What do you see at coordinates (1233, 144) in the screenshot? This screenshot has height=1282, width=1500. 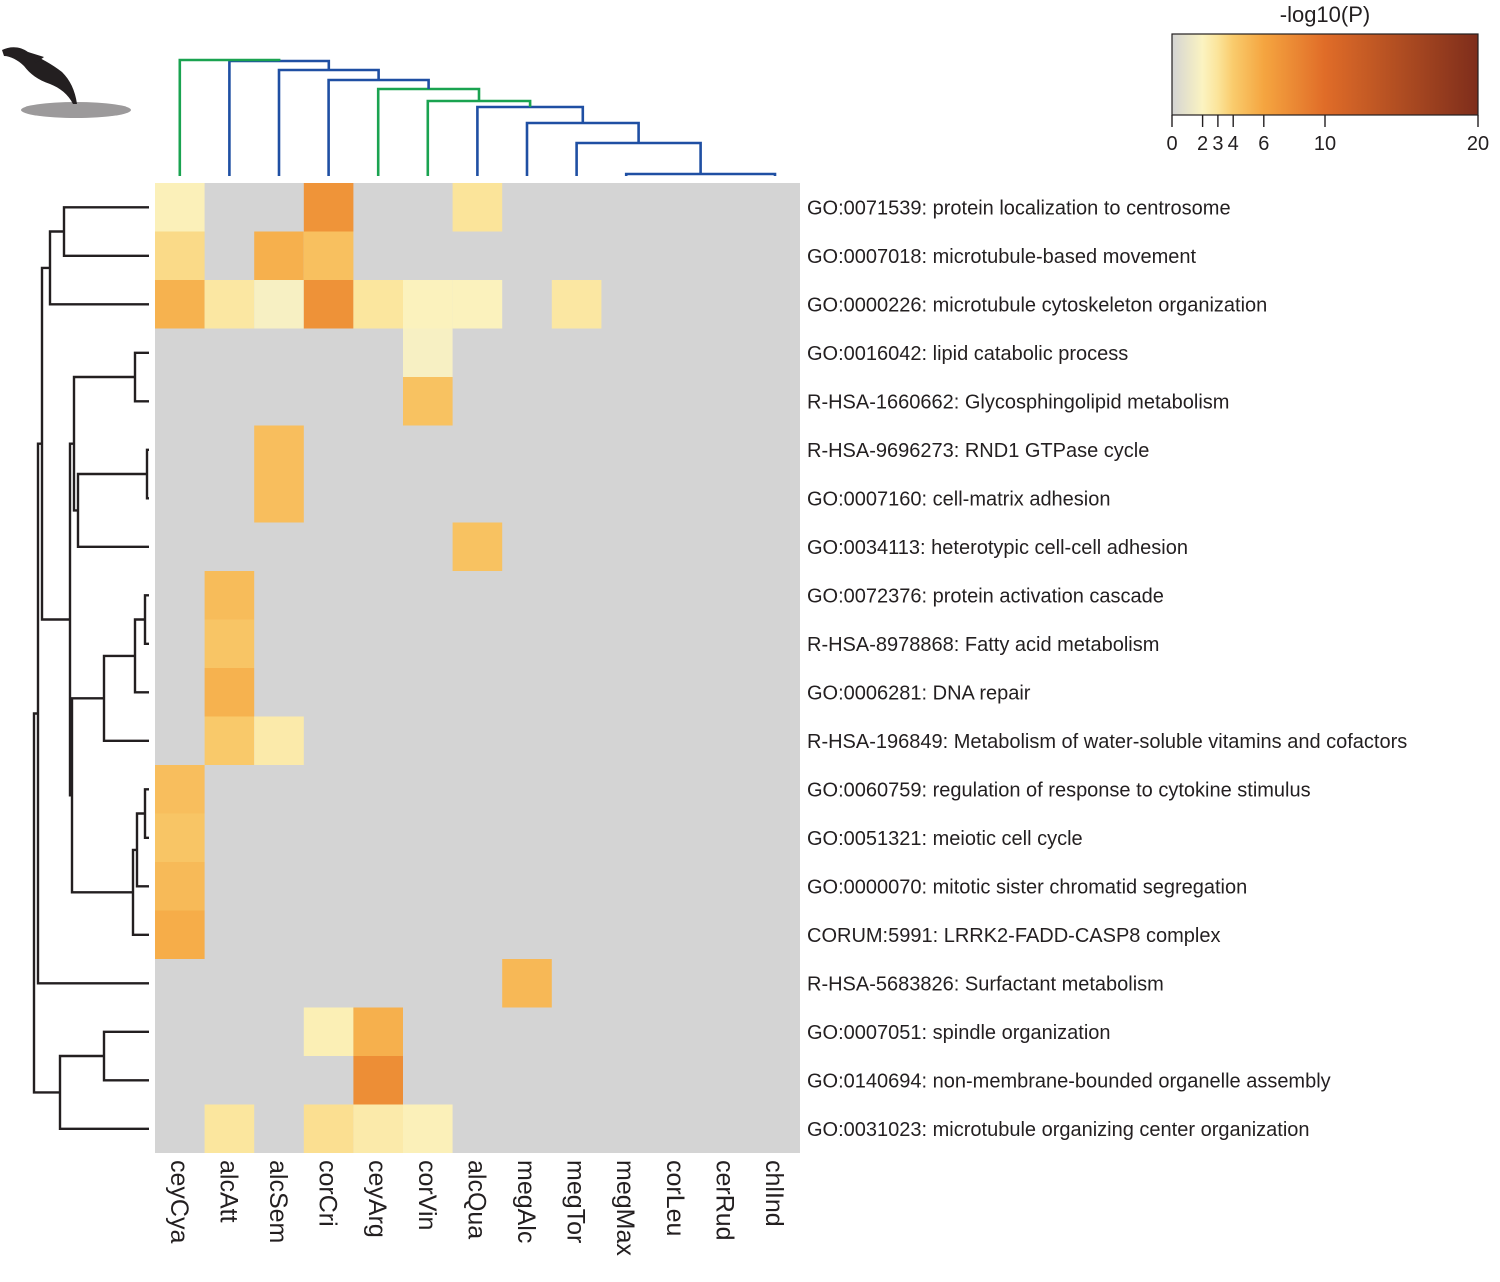 I see `colorbar-tick-label: 4` at bounding box center [1233, 144].